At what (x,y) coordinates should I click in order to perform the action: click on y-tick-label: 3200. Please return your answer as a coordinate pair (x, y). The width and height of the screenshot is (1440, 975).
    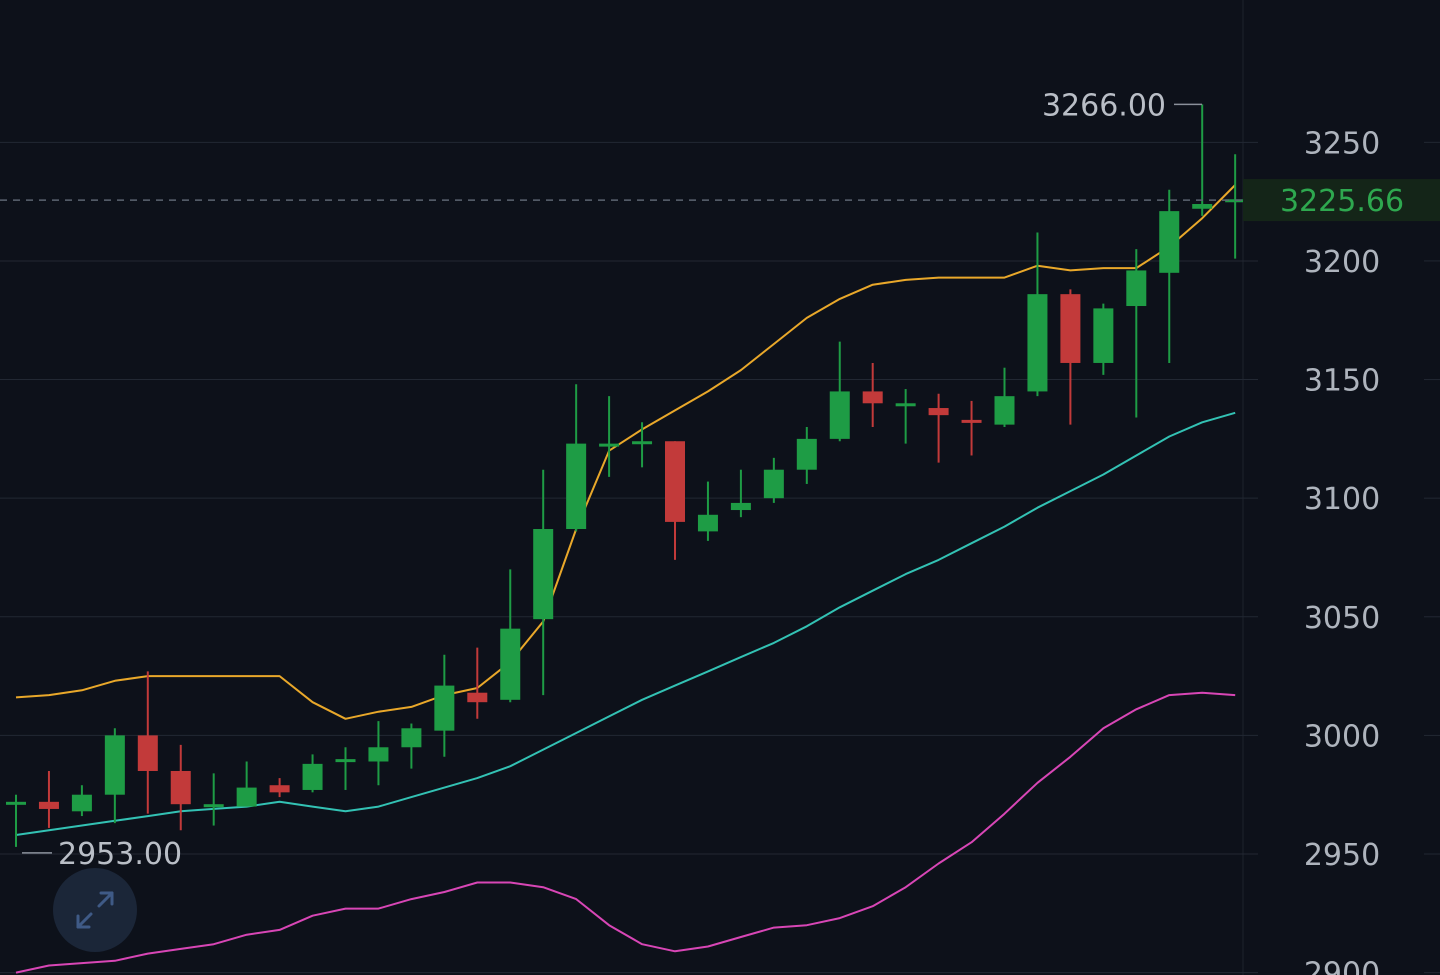
    Looking at the image, I should click on (1342, 262).